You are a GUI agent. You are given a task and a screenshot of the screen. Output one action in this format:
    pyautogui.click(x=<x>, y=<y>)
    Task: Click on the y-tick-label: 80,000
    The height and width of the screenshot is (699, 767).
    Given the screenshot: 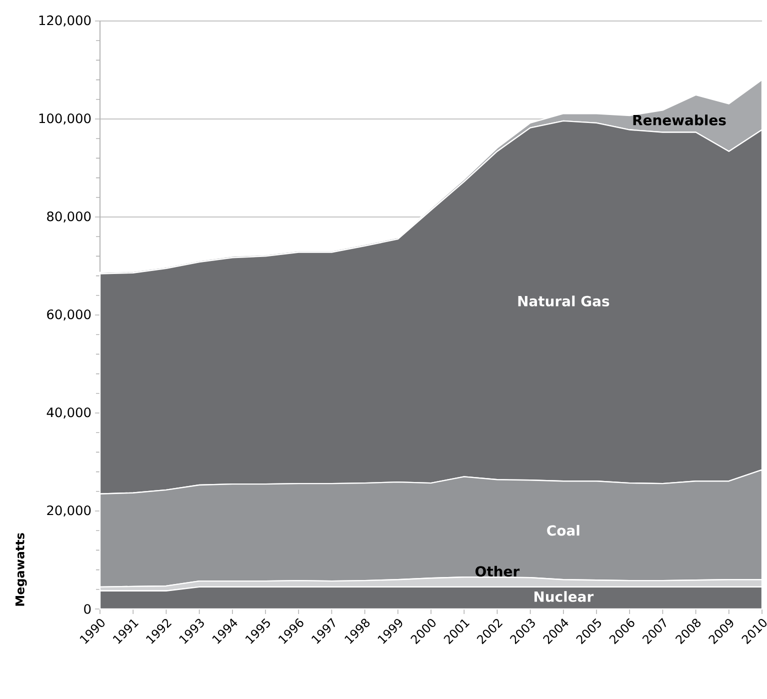 What is the action you would take?
    pyautogui.click(x=69, y=217)
    